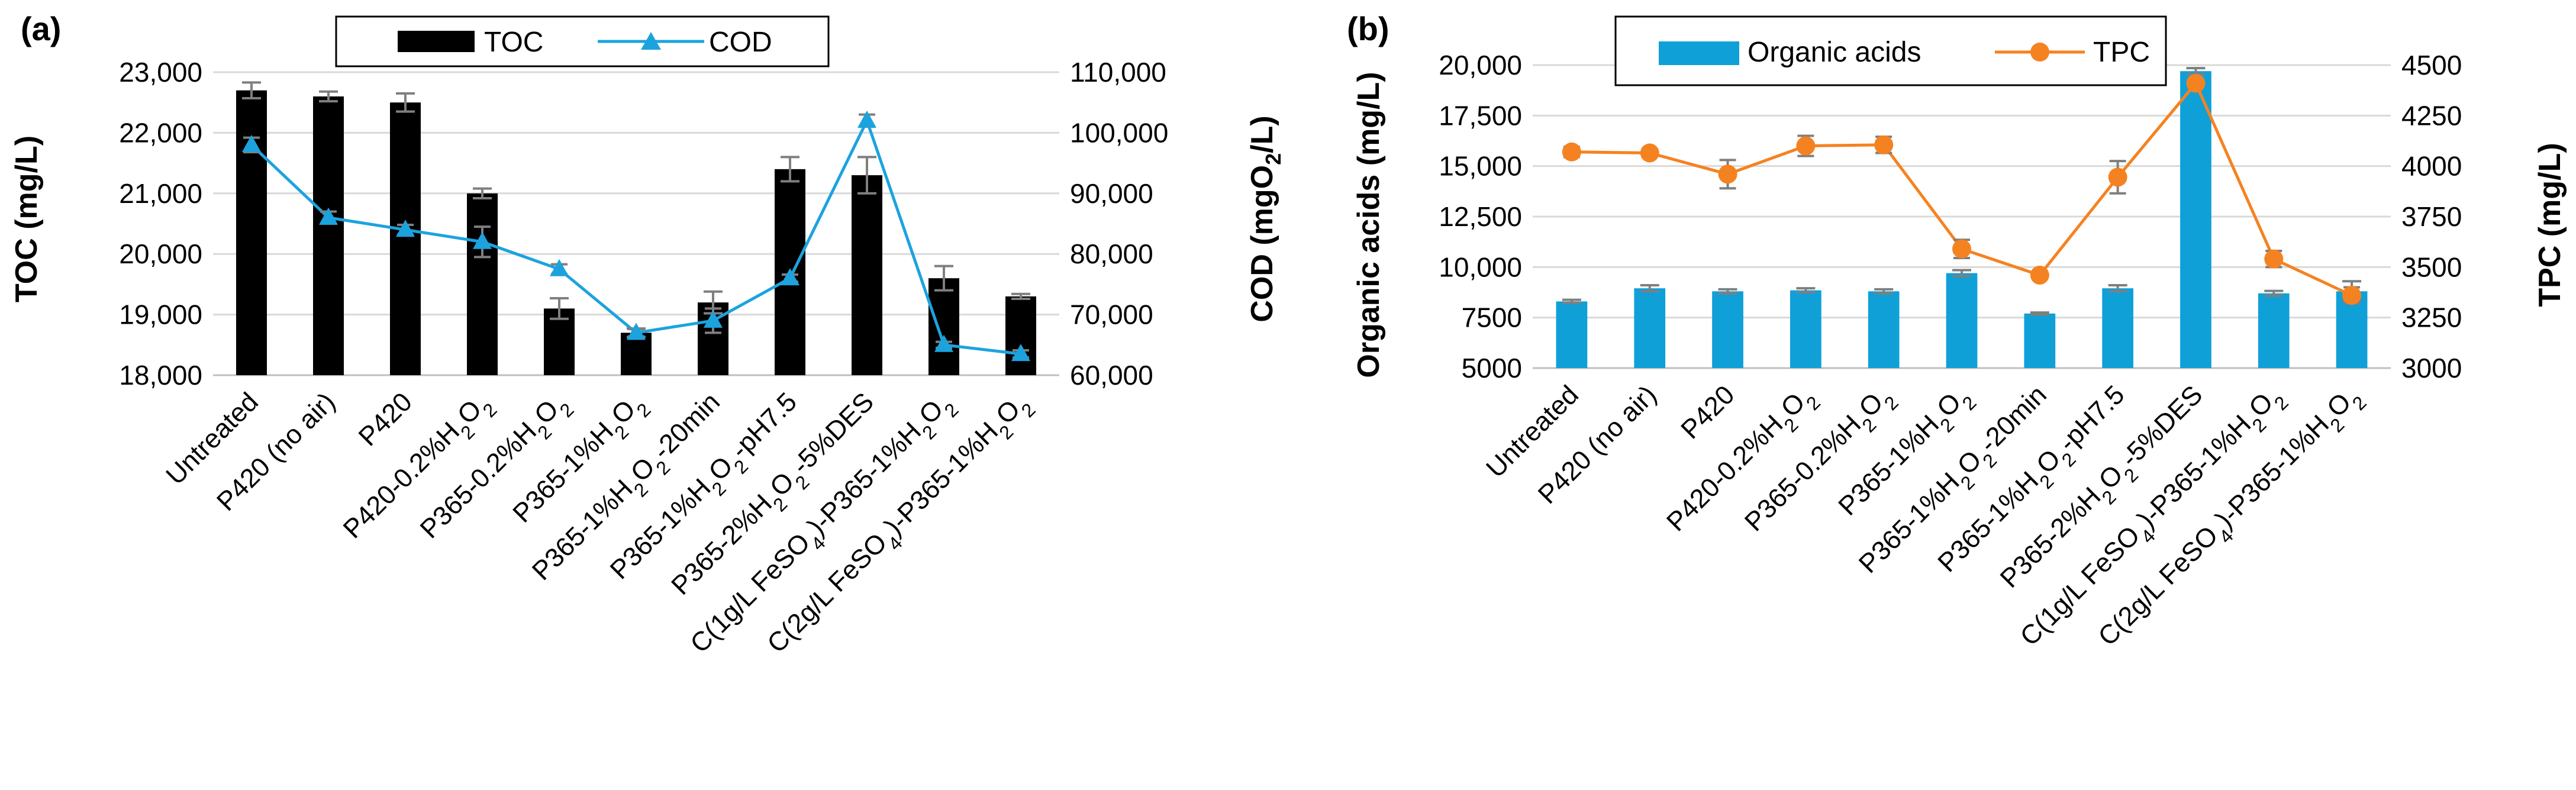  What do you see at coordinates (1492, 368) in the screenshot?
I see `y-left-tick-label: 5000` at bounding box center [1492, 368].